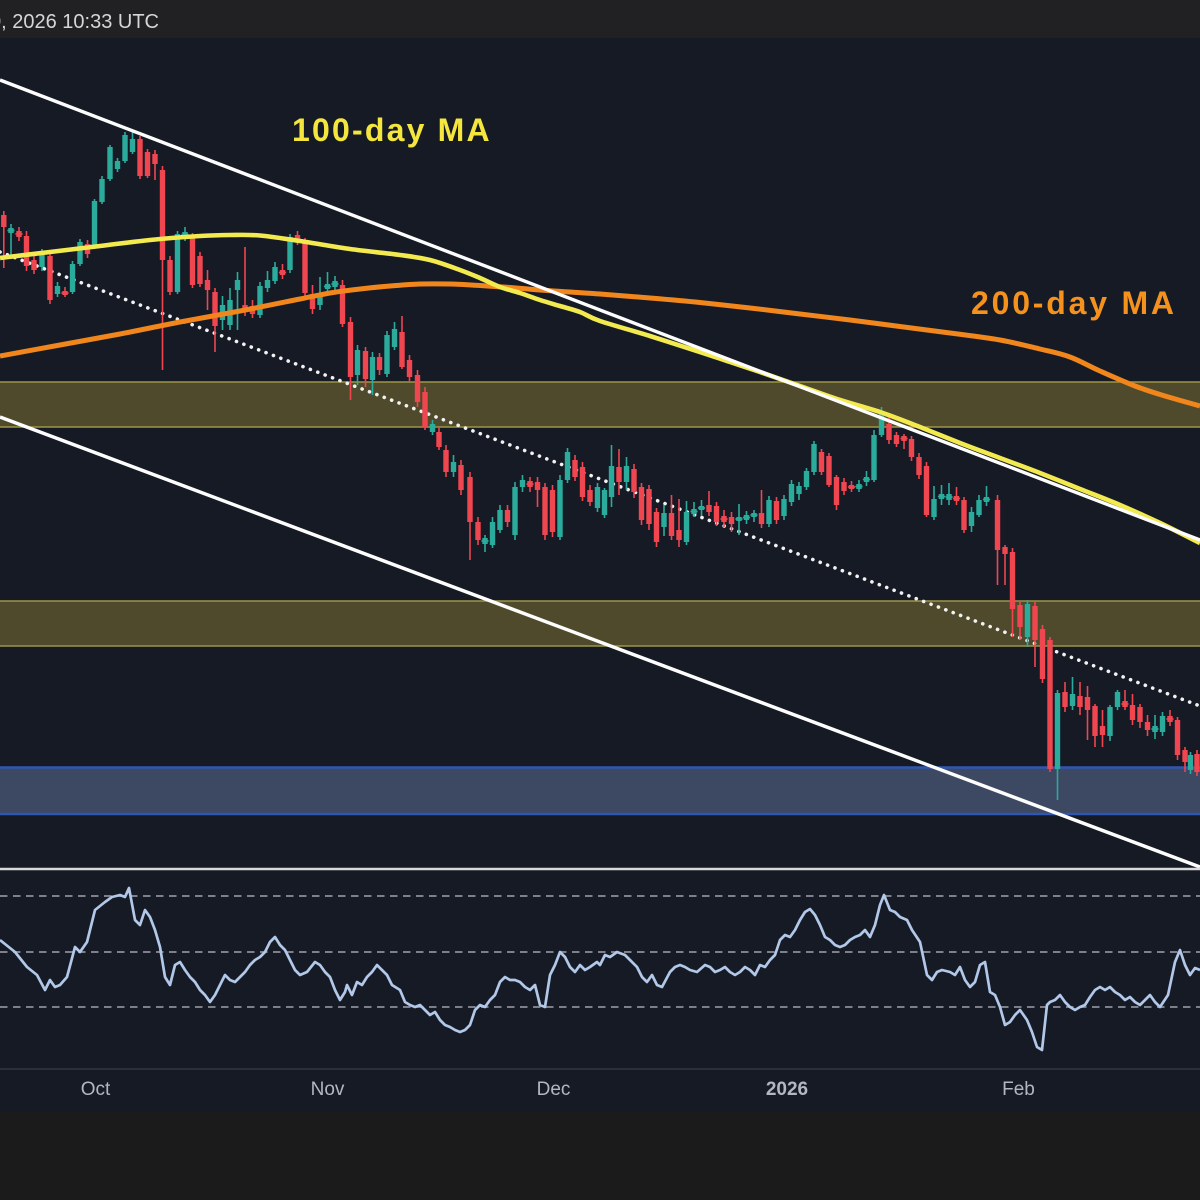 This screenshot has height=1200, width=1200. What do you see at coordinates (96, 1089) in the screenshot?
I see `svg-text: Oct` at bounding box center [96, 1089].